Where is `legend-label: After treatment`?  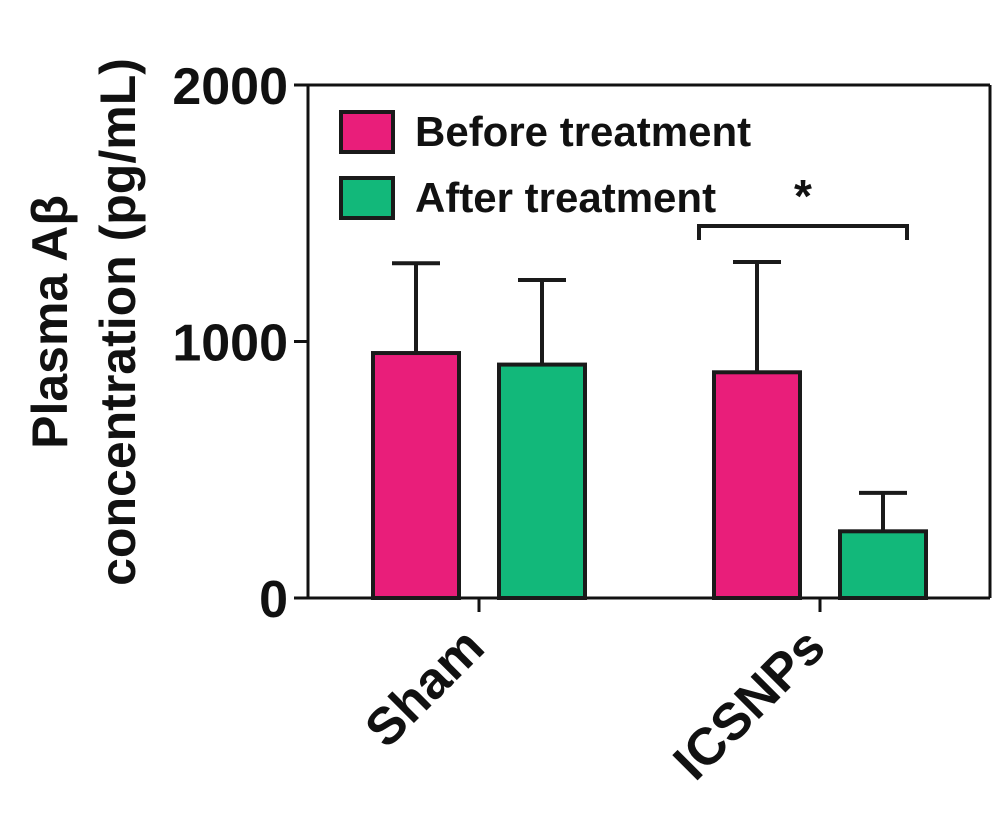
legend-label: After treatment is located at coordinates (565, 197).